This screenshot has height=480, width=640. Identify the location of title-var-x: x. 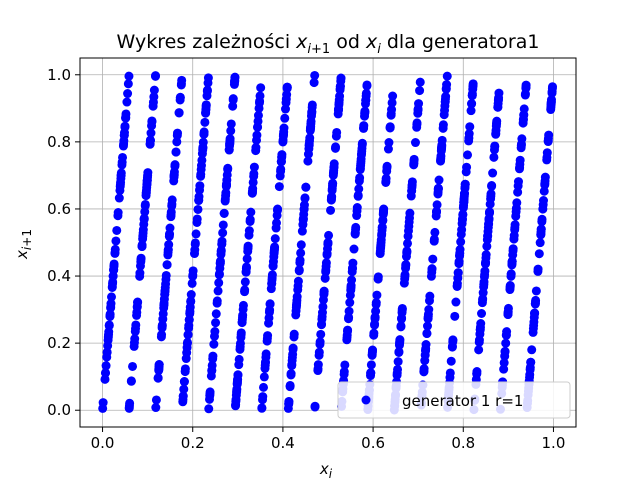
(301, 42).